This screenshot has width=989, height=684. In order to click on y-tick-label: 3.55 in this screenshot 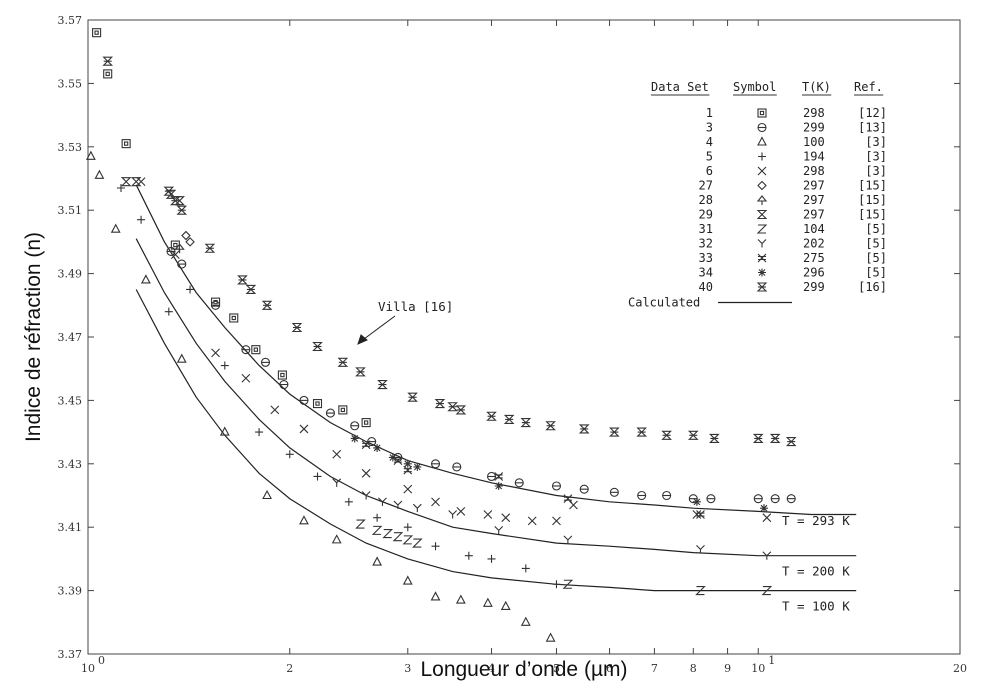, I will do `click(70, 83)`.